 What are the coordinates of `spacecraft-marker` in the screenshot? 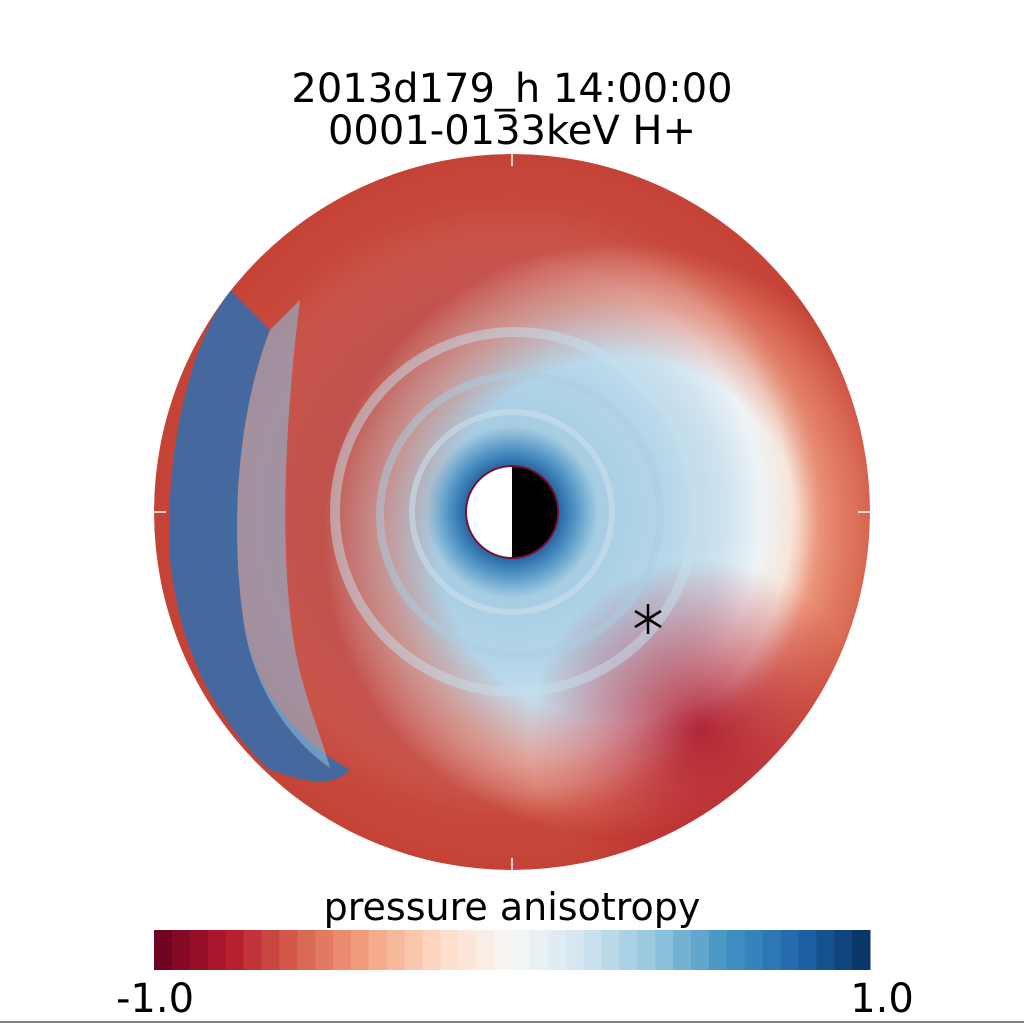 It's located at (648, 619).